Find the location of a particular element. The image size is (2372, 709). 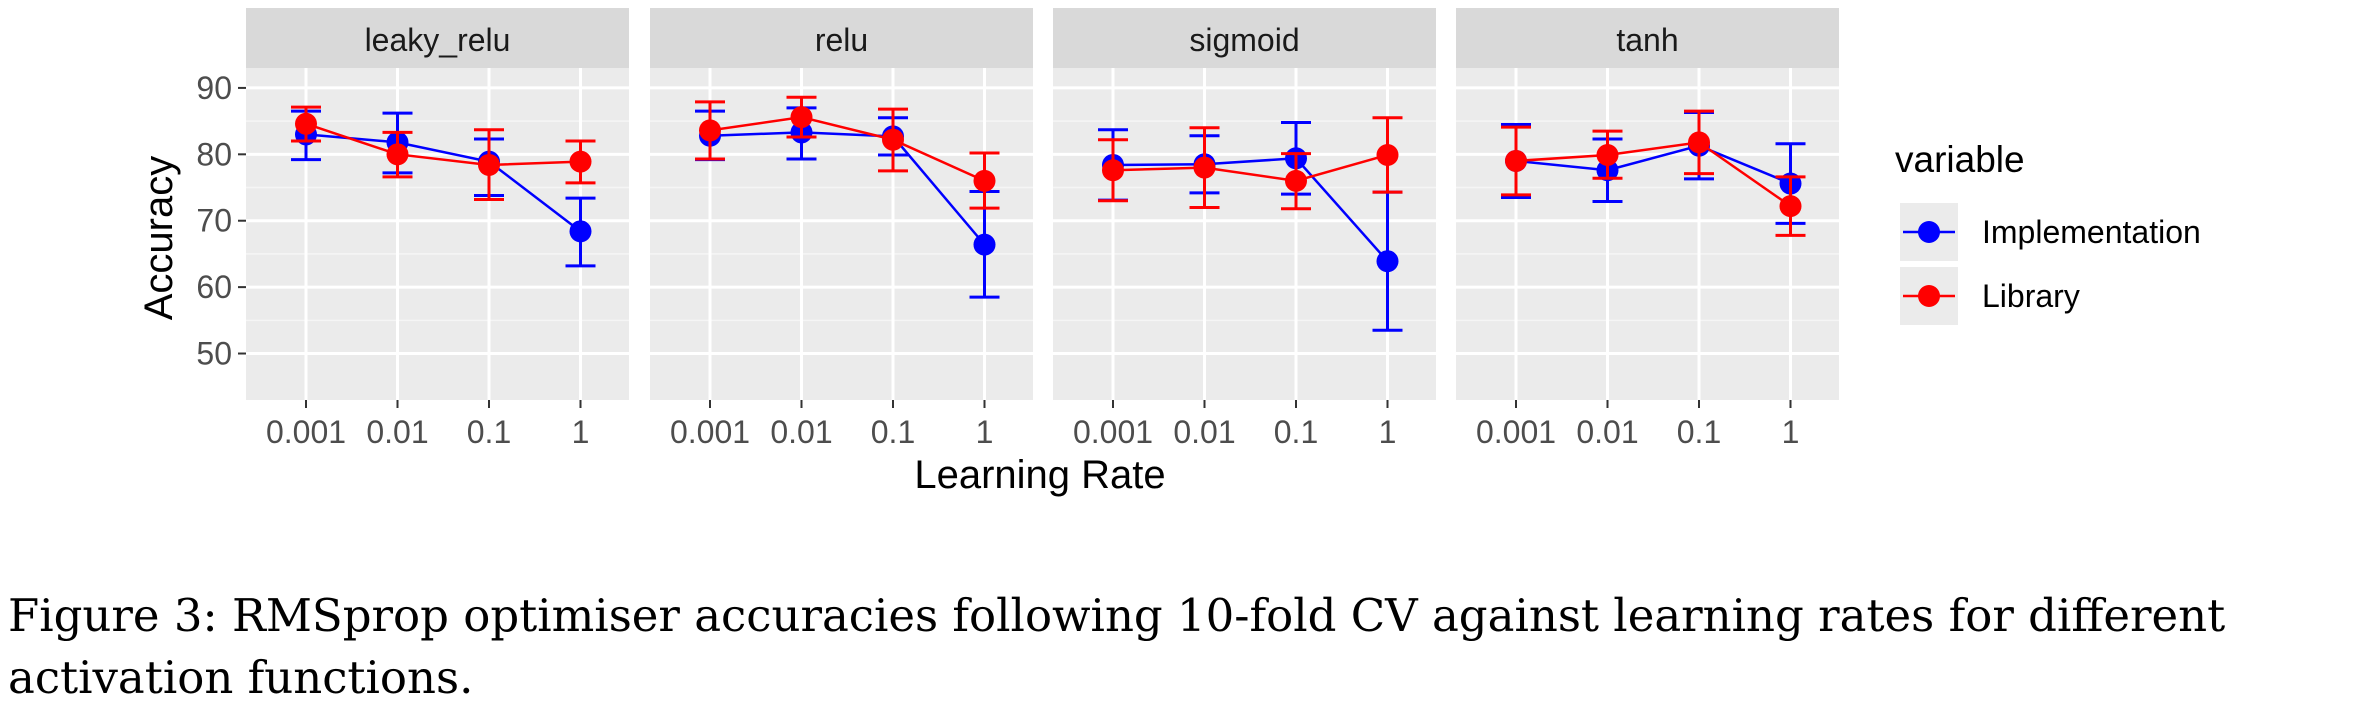

y-tick-label: 60 is located at coordinates (214, 287).